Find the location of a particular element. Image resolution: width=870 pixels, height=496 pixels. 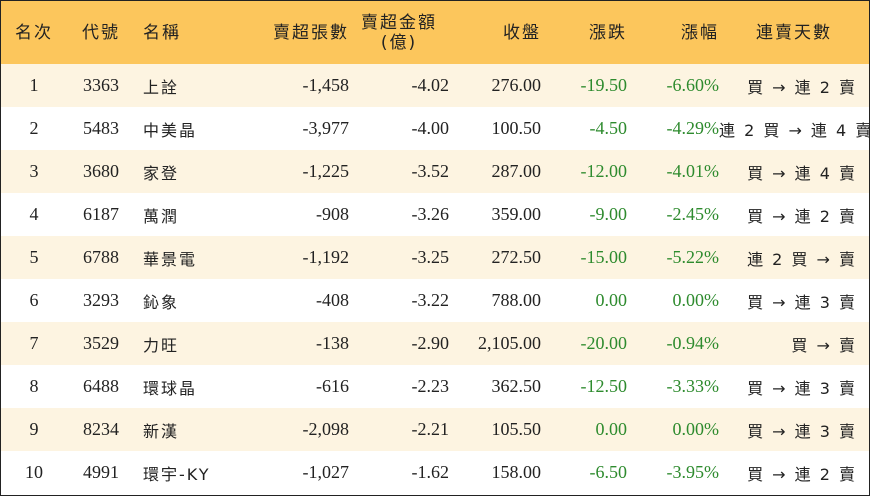

name-cell: 環宇-KY is located at coordinates (186, 472).